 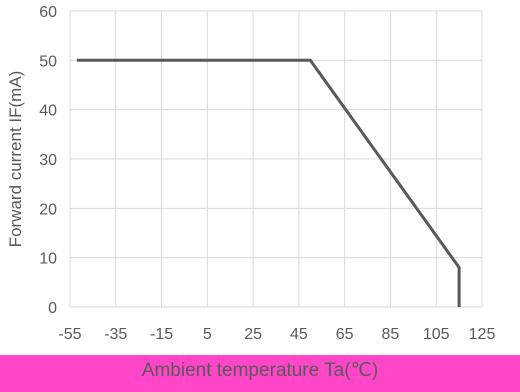 What do you see at coordinates (161, 334) in the screenshot?
I see `x-tick-label: -15` at bounding box center [161, 334].